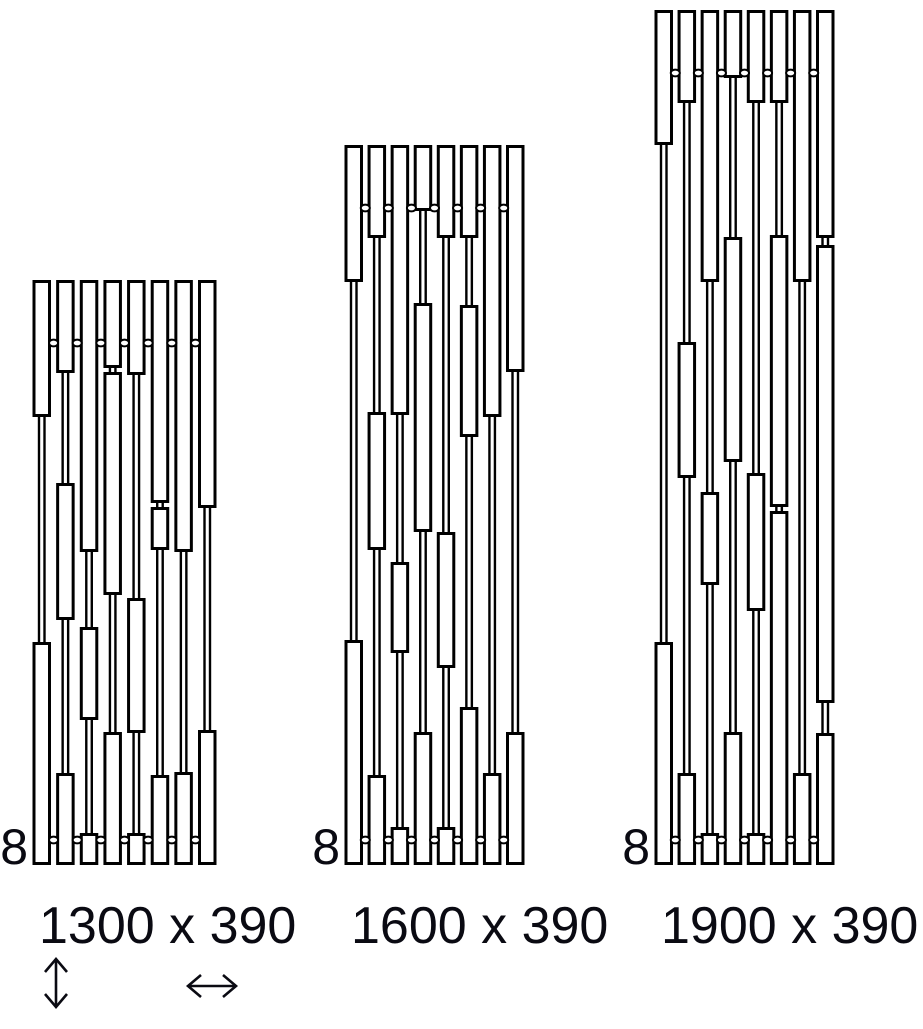 The image size is (923, 1029). Describe the element at coordinates (168, 926) in the screenshot. I see `size-label: 1300 x 390` at that location.